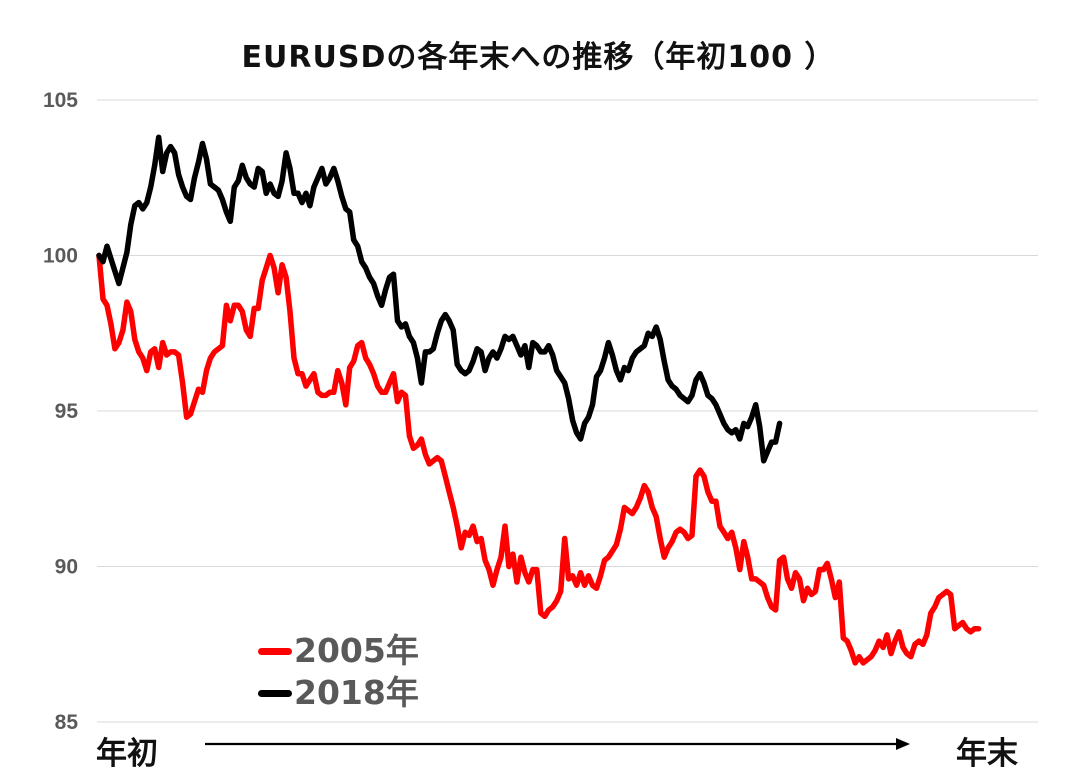 Image resolution: width=1077 pixels, height=775 pixels. I want to click on y-tick-label: 95, so click(67, 411).